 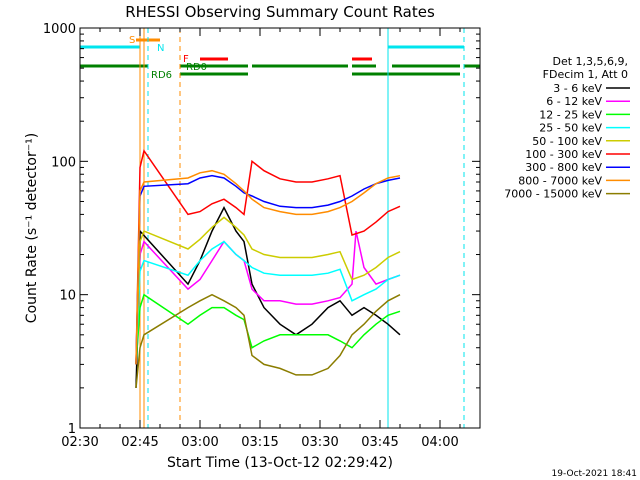 What do you see at coordinates (567, 141) in the screenshot?
I see `legend-entry-label: 50 - 100 keV` at bounding box center [567, 141].